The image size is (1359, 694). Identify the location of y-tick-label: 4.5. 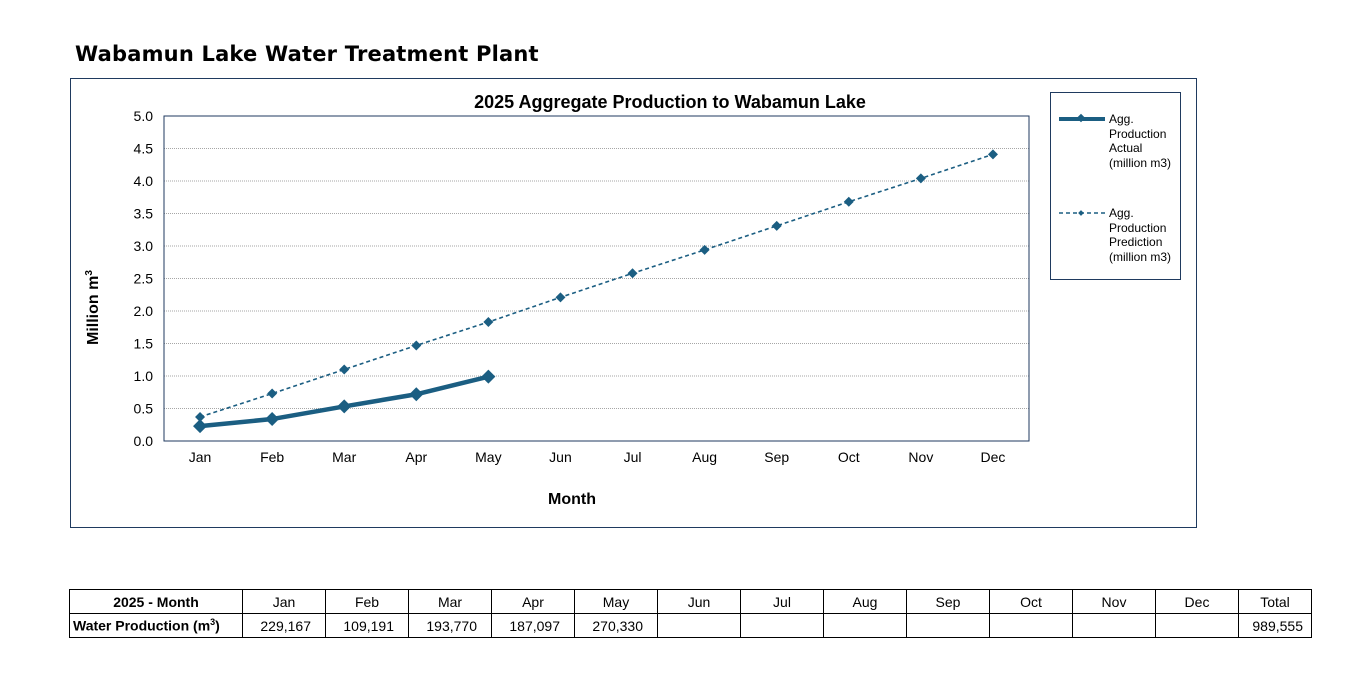
(144, 149).